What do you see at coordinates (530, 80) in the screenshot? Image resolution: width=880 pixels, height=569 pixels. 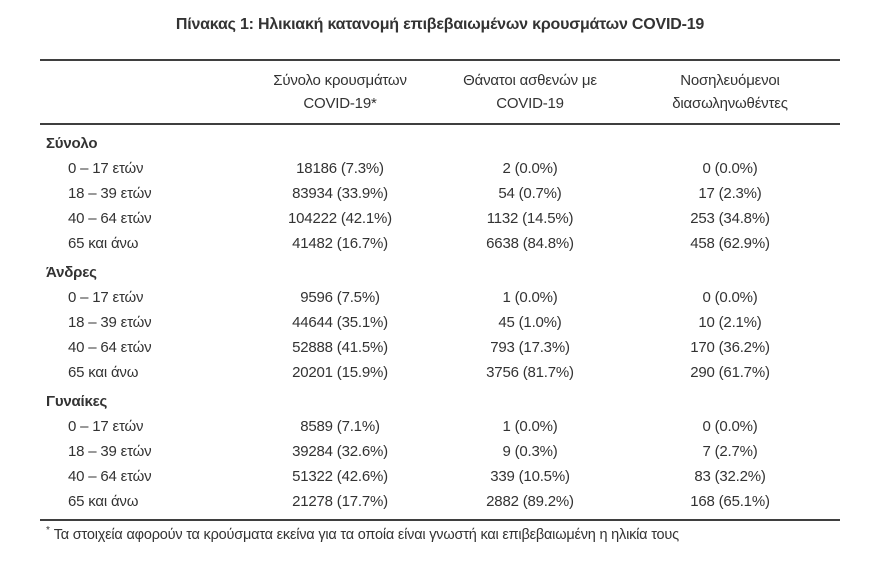 I see `column-header-deaths-line1: Θάνατοι ασθενών με` at bounding box center [530, 80].